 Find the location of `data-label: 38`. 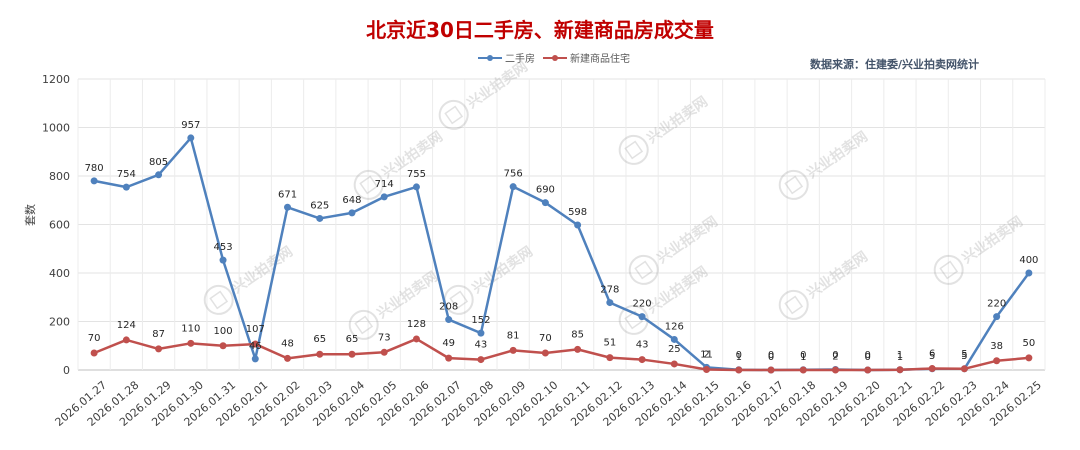

data-label: 38 is located at coordinates (996, 346).